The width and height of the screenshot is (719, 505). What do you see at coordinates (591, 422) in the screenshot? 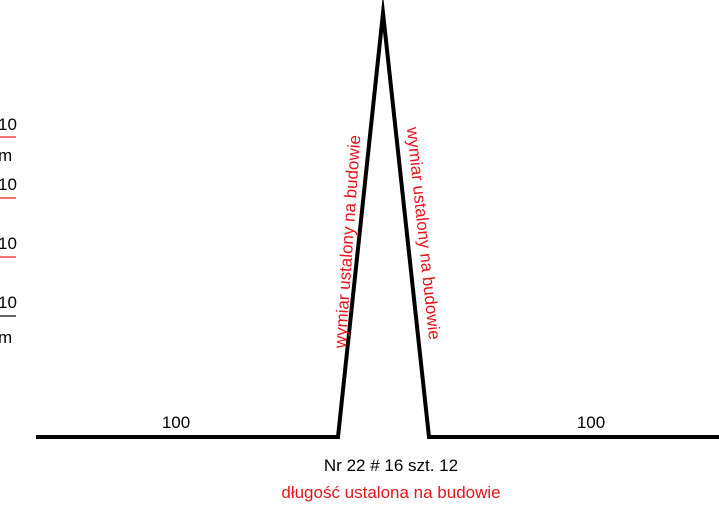
I see `right-segment-length: 100` at bounding box center [591, 422].